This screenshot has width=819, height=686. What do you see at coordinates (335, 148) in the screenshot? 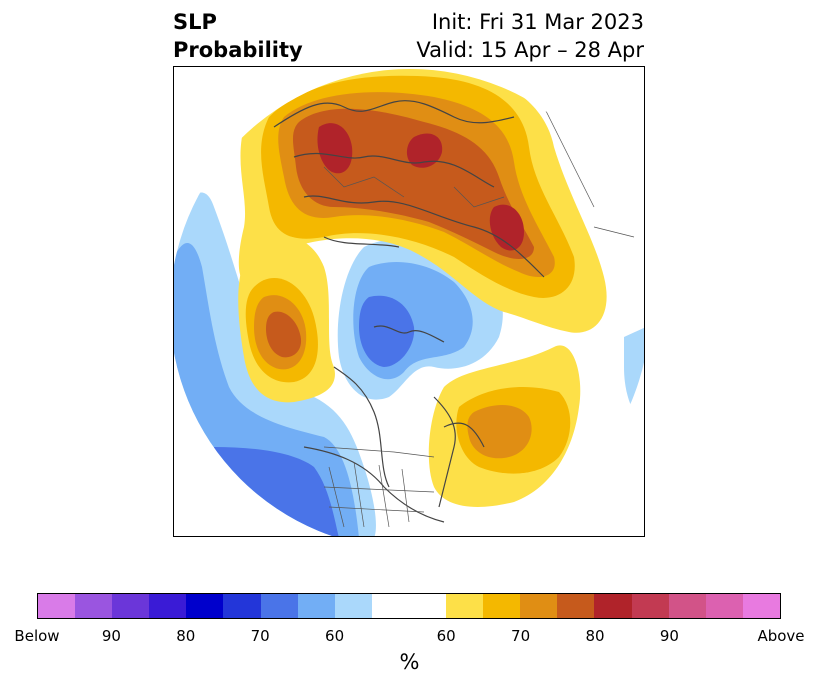
I see `prob-above-80-europe` at bounding box center [335, 148].